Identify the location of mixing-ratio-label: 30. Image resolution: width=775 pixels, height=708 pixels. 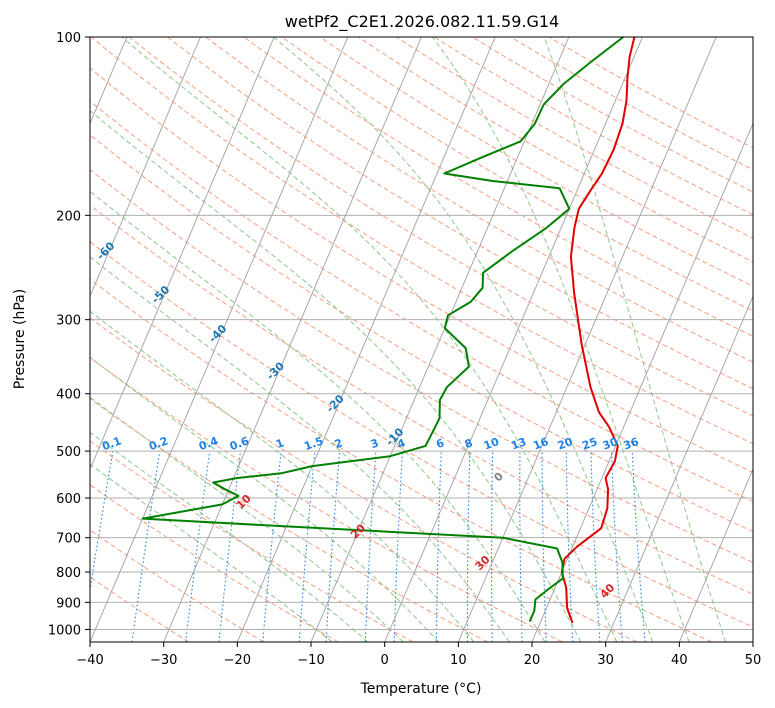
(610, 444).